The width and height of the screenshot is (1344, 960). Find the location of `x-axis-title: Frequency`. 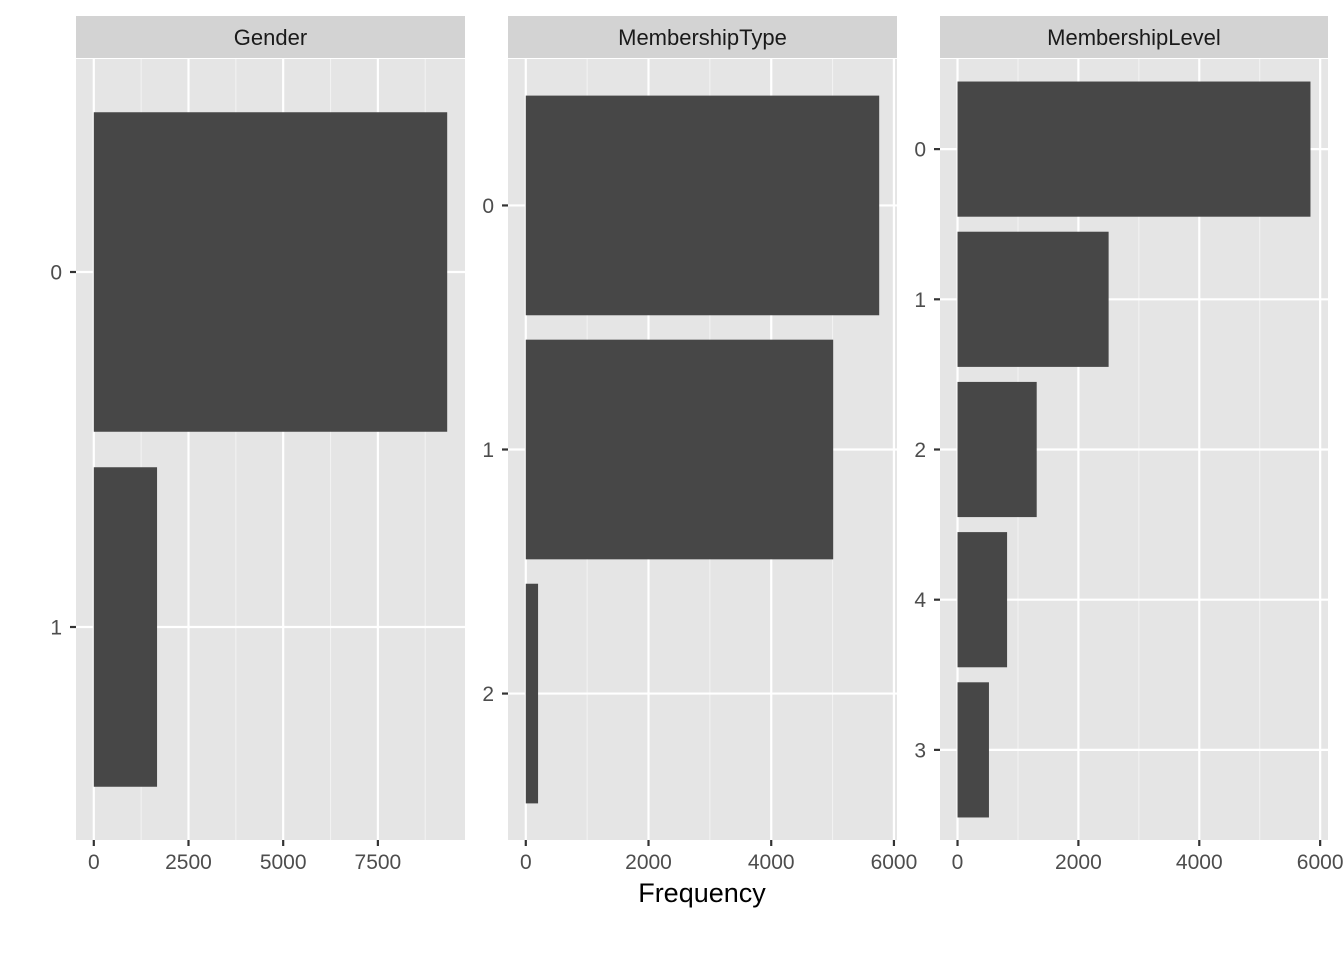

x-axis-title: Frequency is located at coordinates (702, 893).